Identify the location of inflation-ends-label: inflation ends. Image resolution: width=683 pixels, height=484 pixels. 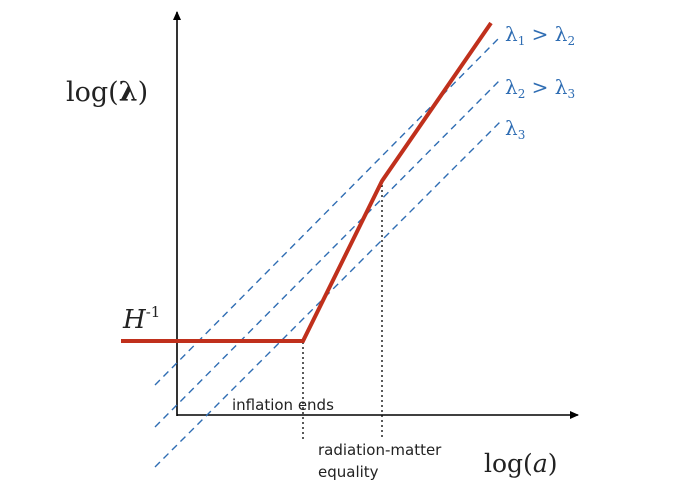
(283, 405).